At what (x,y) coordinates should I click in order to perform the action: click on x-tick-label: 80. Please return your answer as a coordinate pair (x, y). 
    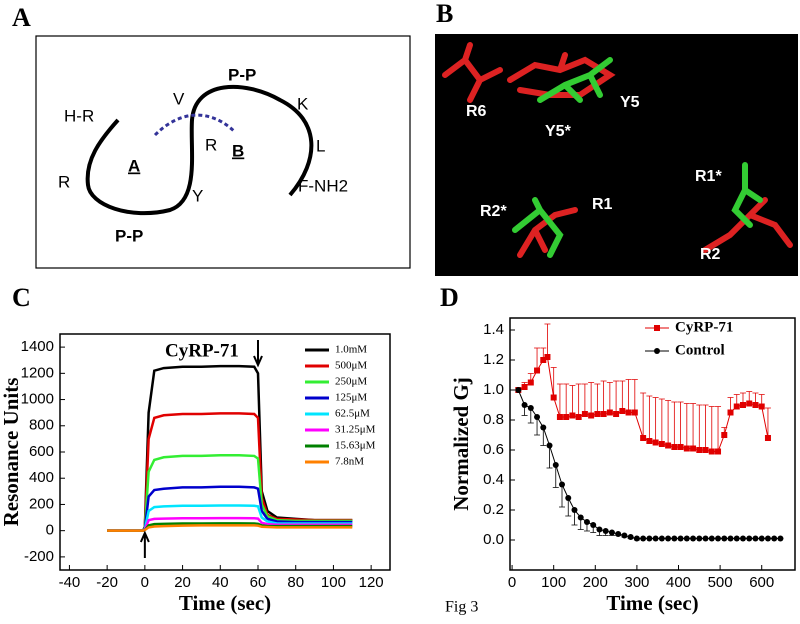
    Looking at the image, I should click on (295, 582).